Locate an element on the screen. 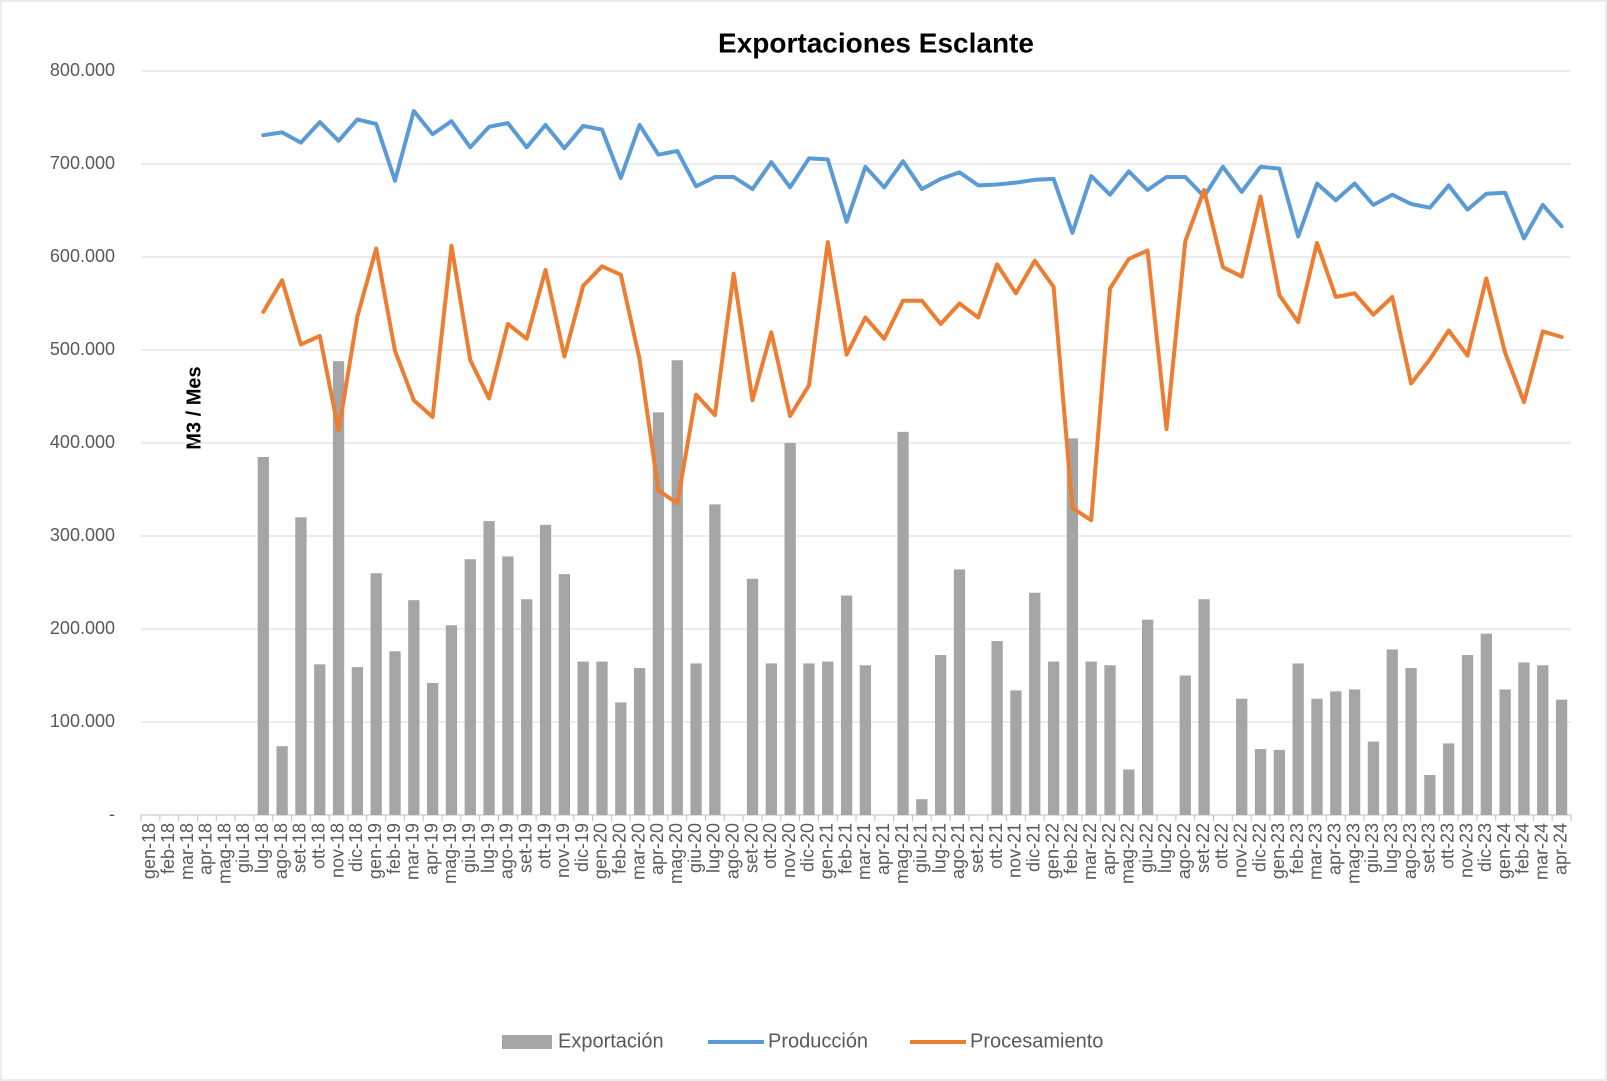 The width and height of the screenshot is (1607, 1081). x-tick-label: mar-22 is located at coordinates (1090, 851).